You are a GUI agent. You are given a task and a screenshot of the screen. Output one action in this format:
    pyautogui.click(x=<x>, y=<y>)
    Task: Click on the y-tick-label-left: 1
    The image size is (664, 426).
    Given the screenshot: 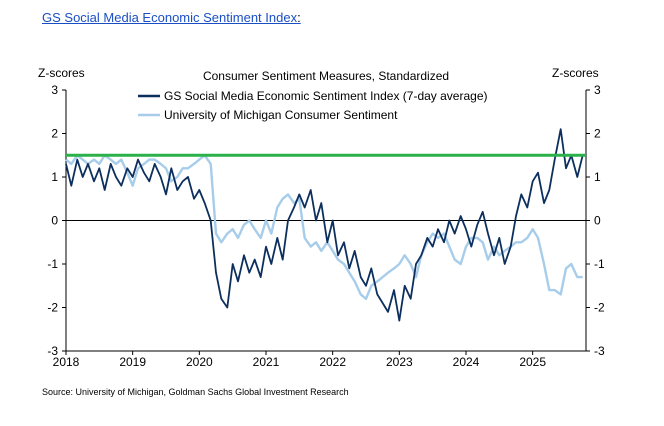 What is the action you would take?
    pyautogui.click(x=54, y=177)
    